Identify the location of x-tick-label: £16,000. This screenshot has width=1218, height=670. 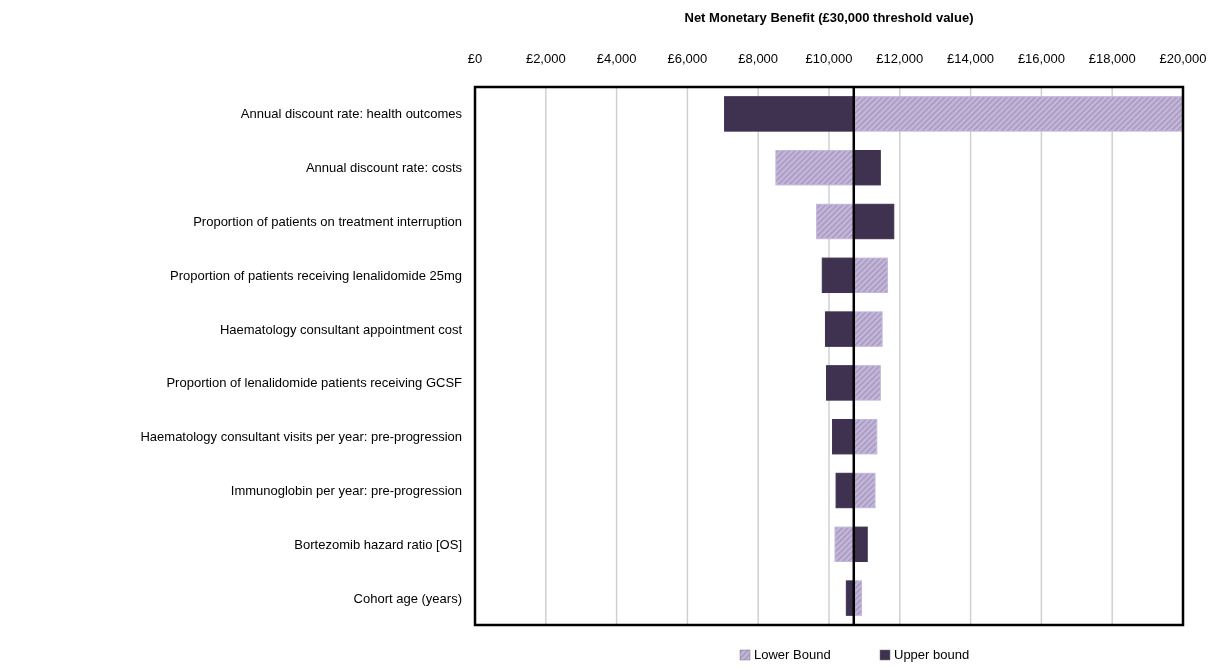
(1041, 58).